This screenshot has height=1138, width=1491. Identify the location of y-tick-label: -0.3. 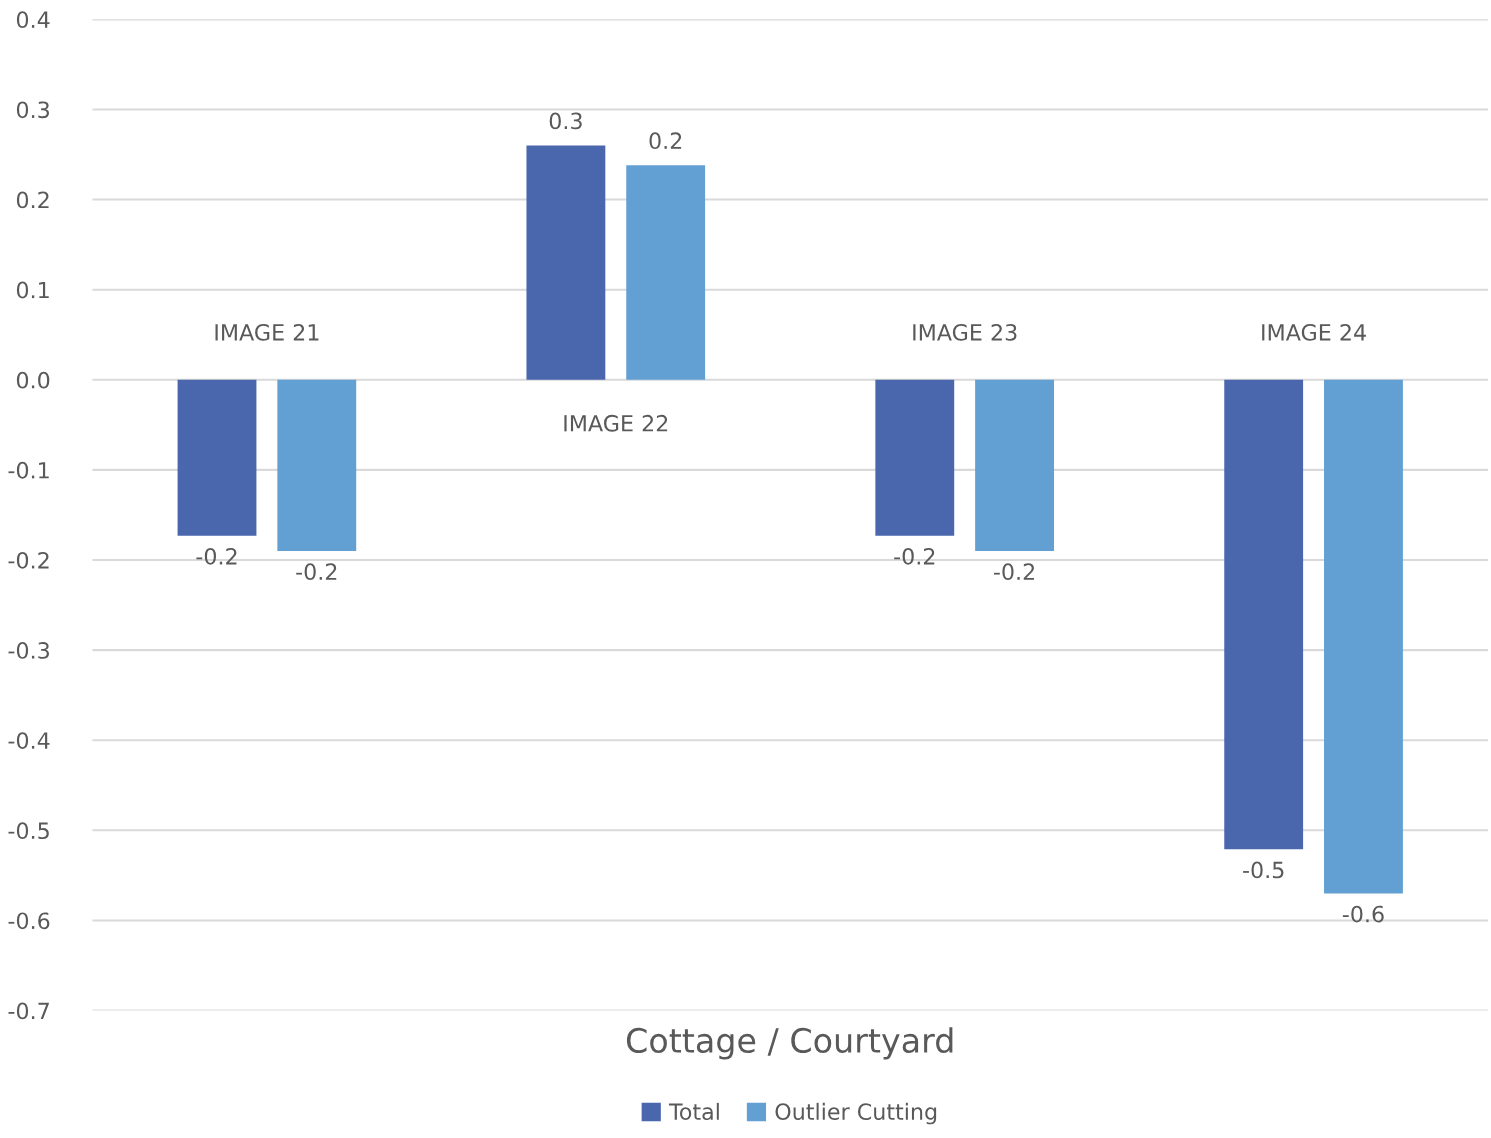
(28, 650).